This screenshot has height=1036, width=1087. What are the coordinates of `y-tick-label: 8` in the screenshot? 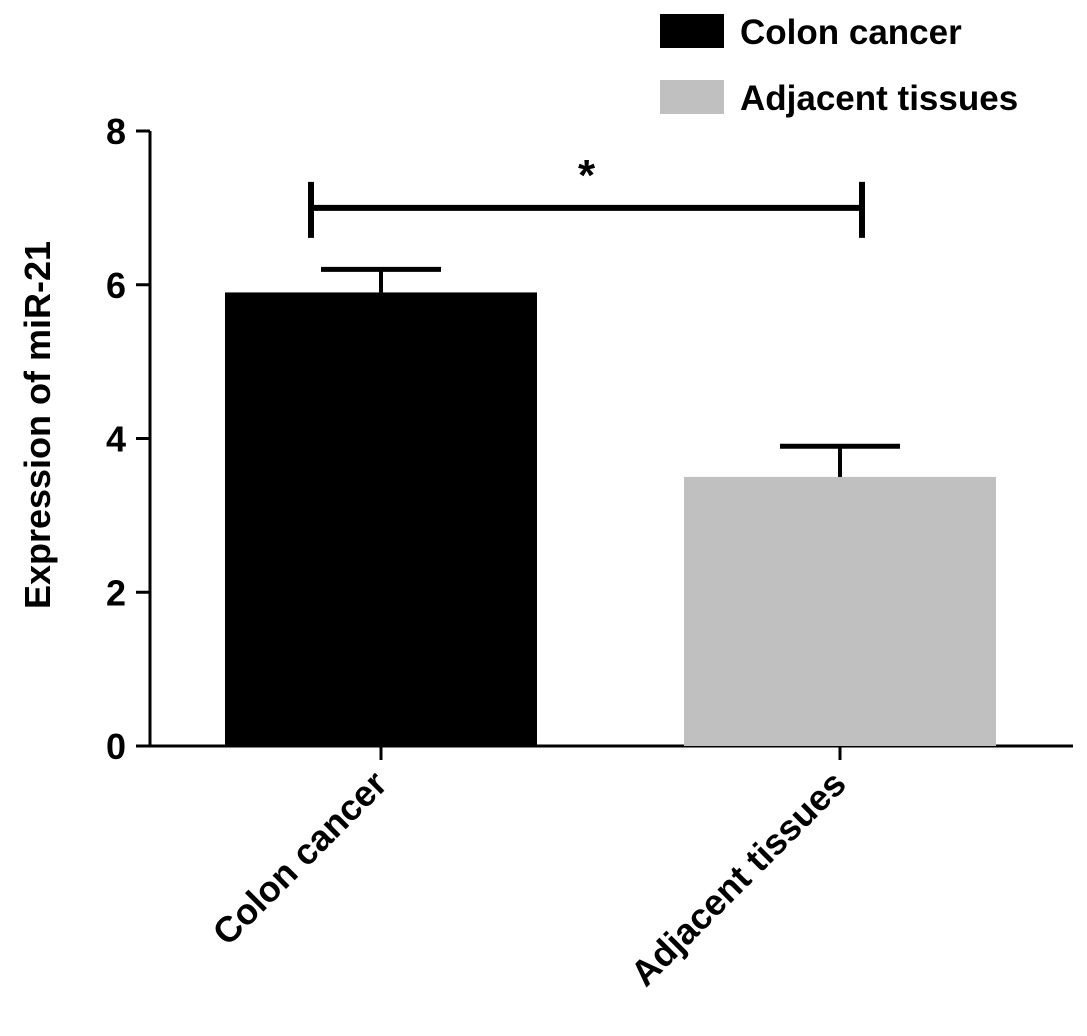 It's located at (116, 131).